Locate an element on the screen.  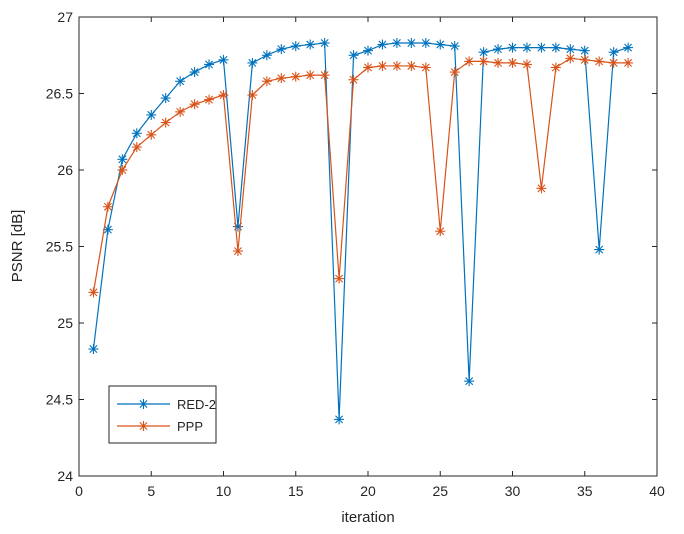
legend-box is located at coordinates (162, 414).